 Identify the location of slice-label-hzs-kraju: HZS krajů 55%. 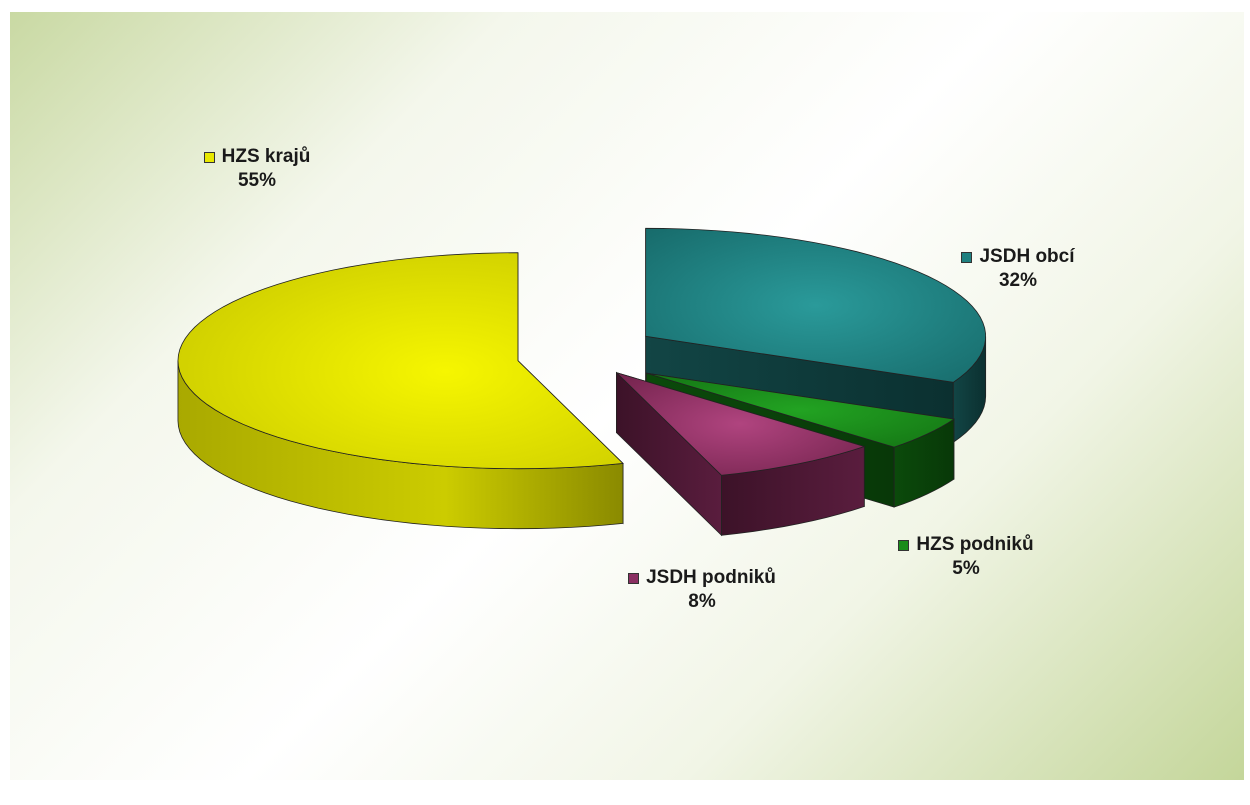
(257, 169).